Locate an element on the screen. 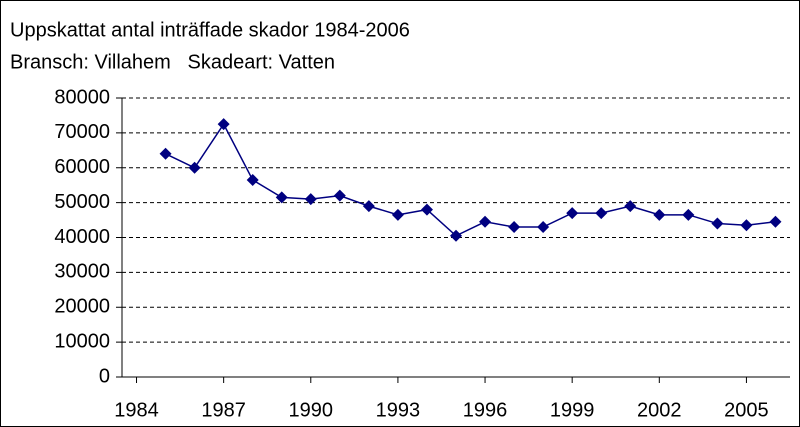 This screenshot has width=800, height=427. x-tick-label: 1999 is located at coordinates (572, 410).